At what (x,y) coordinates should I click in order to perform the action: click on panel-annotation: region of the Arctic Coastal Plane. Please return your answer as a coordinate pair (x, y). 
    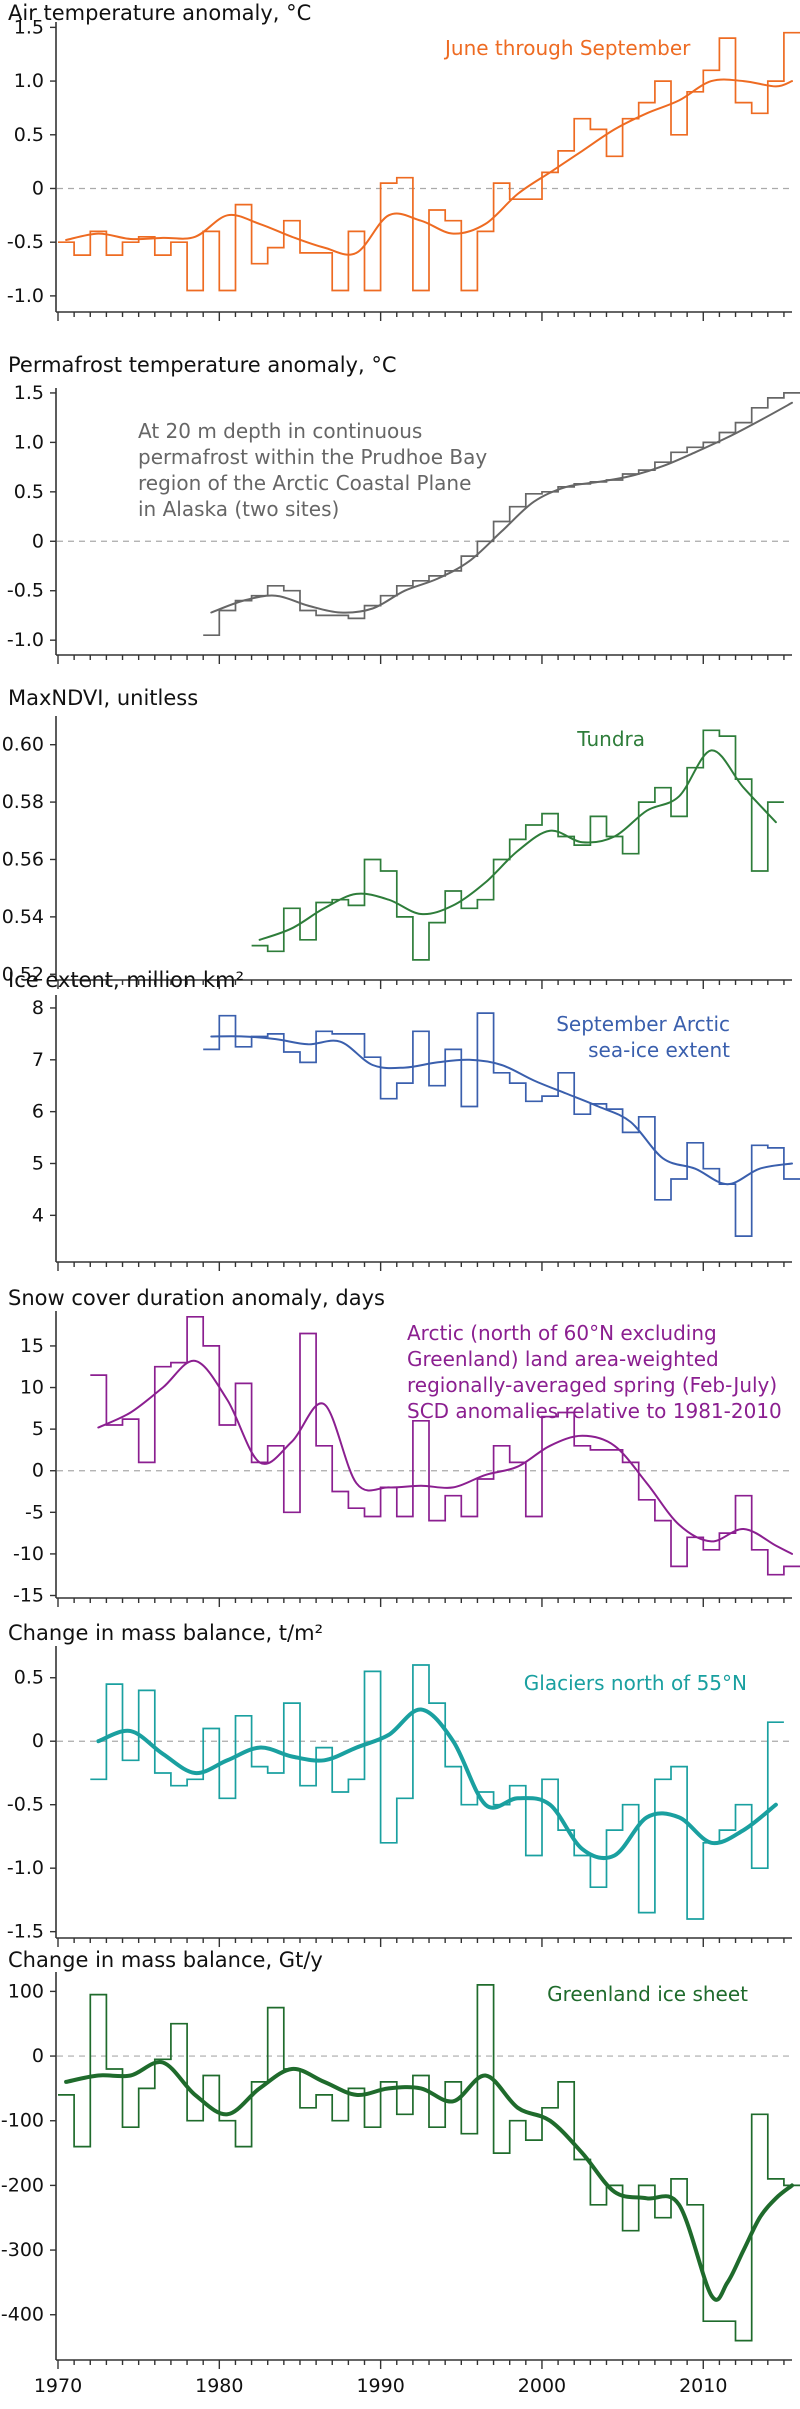
    Looking at the image, I should click on (304, 483).